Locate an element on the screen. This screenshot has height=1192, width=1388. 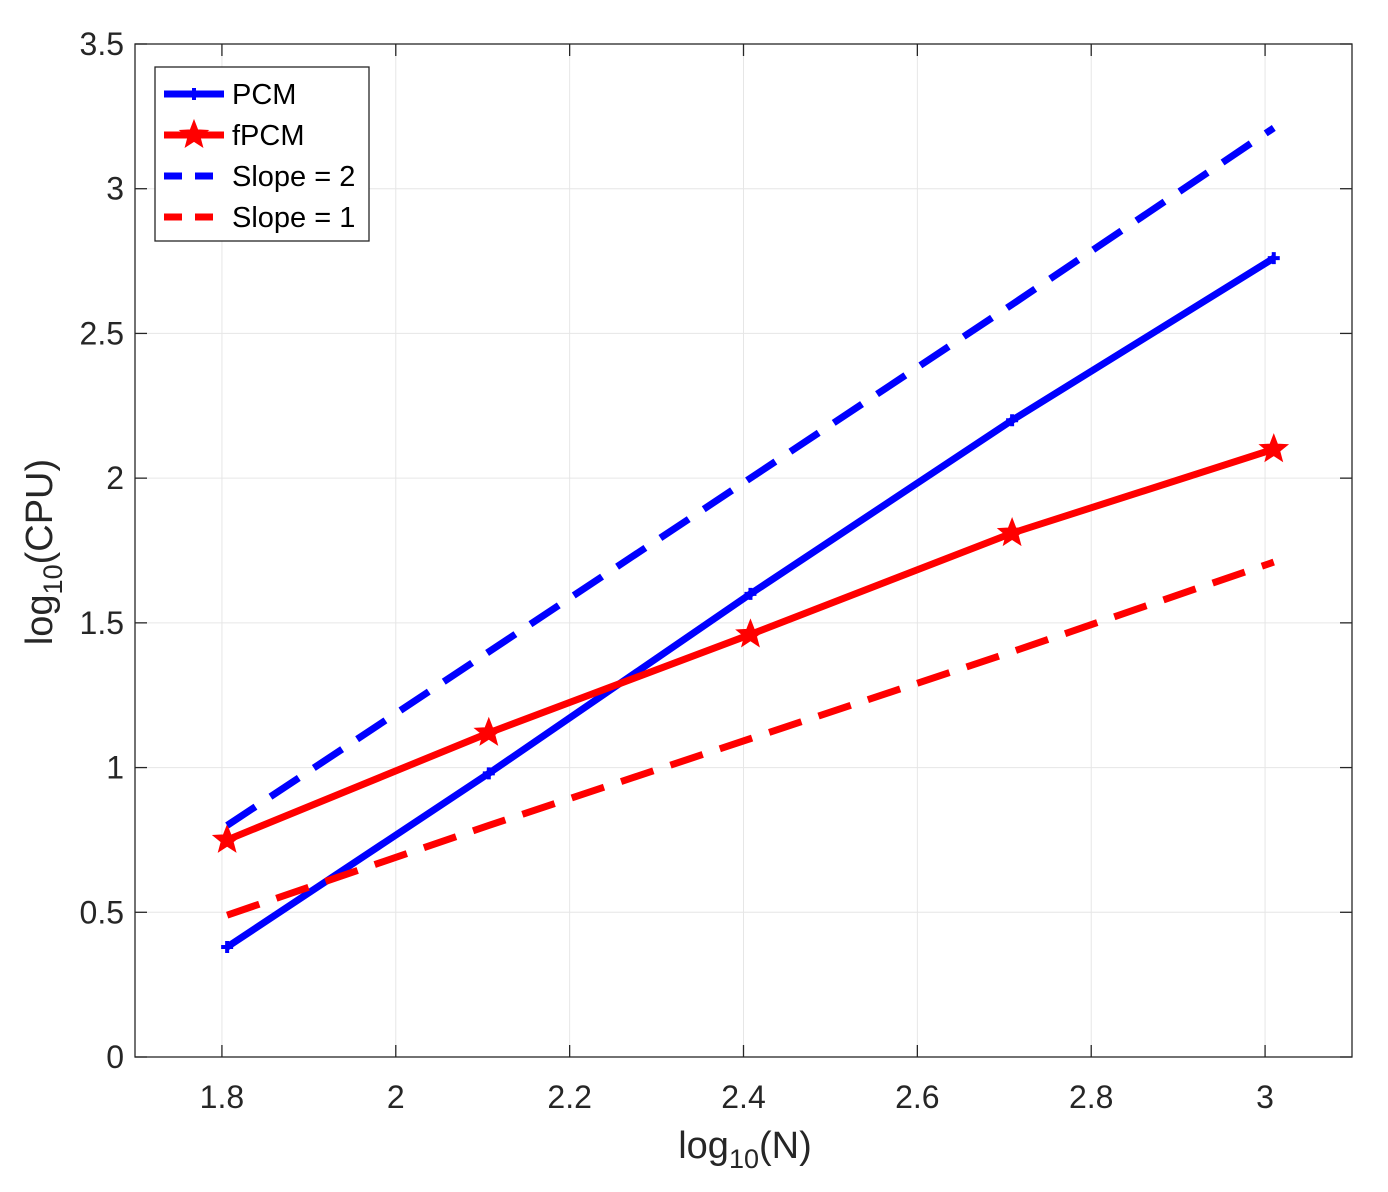
legend-marker-pcm is located at coordinates (194, 94).